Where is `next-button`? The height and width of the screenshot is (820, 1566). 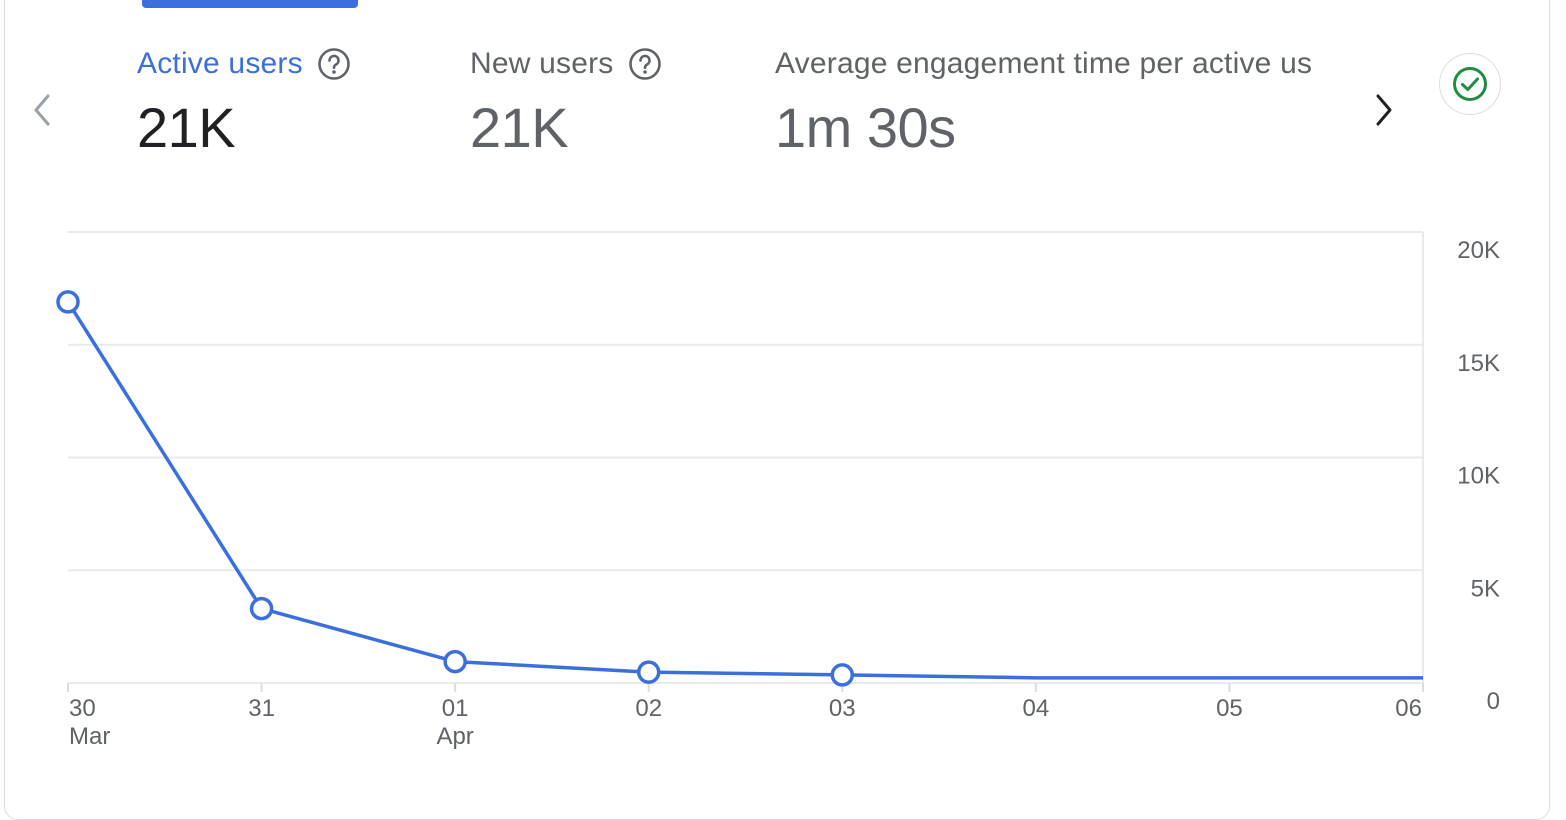 next-button is located at coordinates (1384, 110).